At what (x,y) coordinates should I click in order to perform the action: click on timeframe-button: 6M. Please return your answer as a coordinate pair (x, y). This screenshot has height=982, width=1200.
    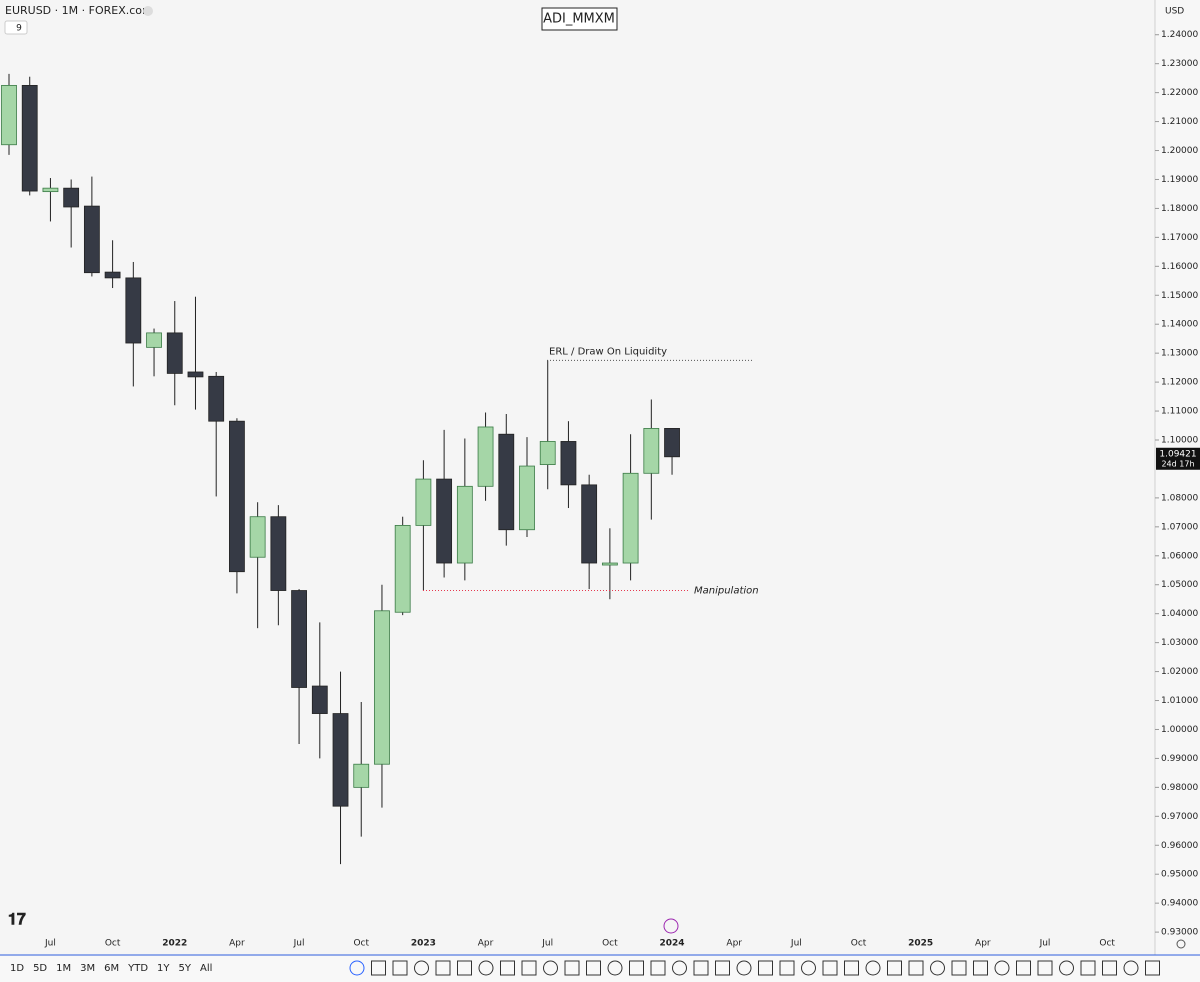
    Looking at the image, I should click on (111, 968).